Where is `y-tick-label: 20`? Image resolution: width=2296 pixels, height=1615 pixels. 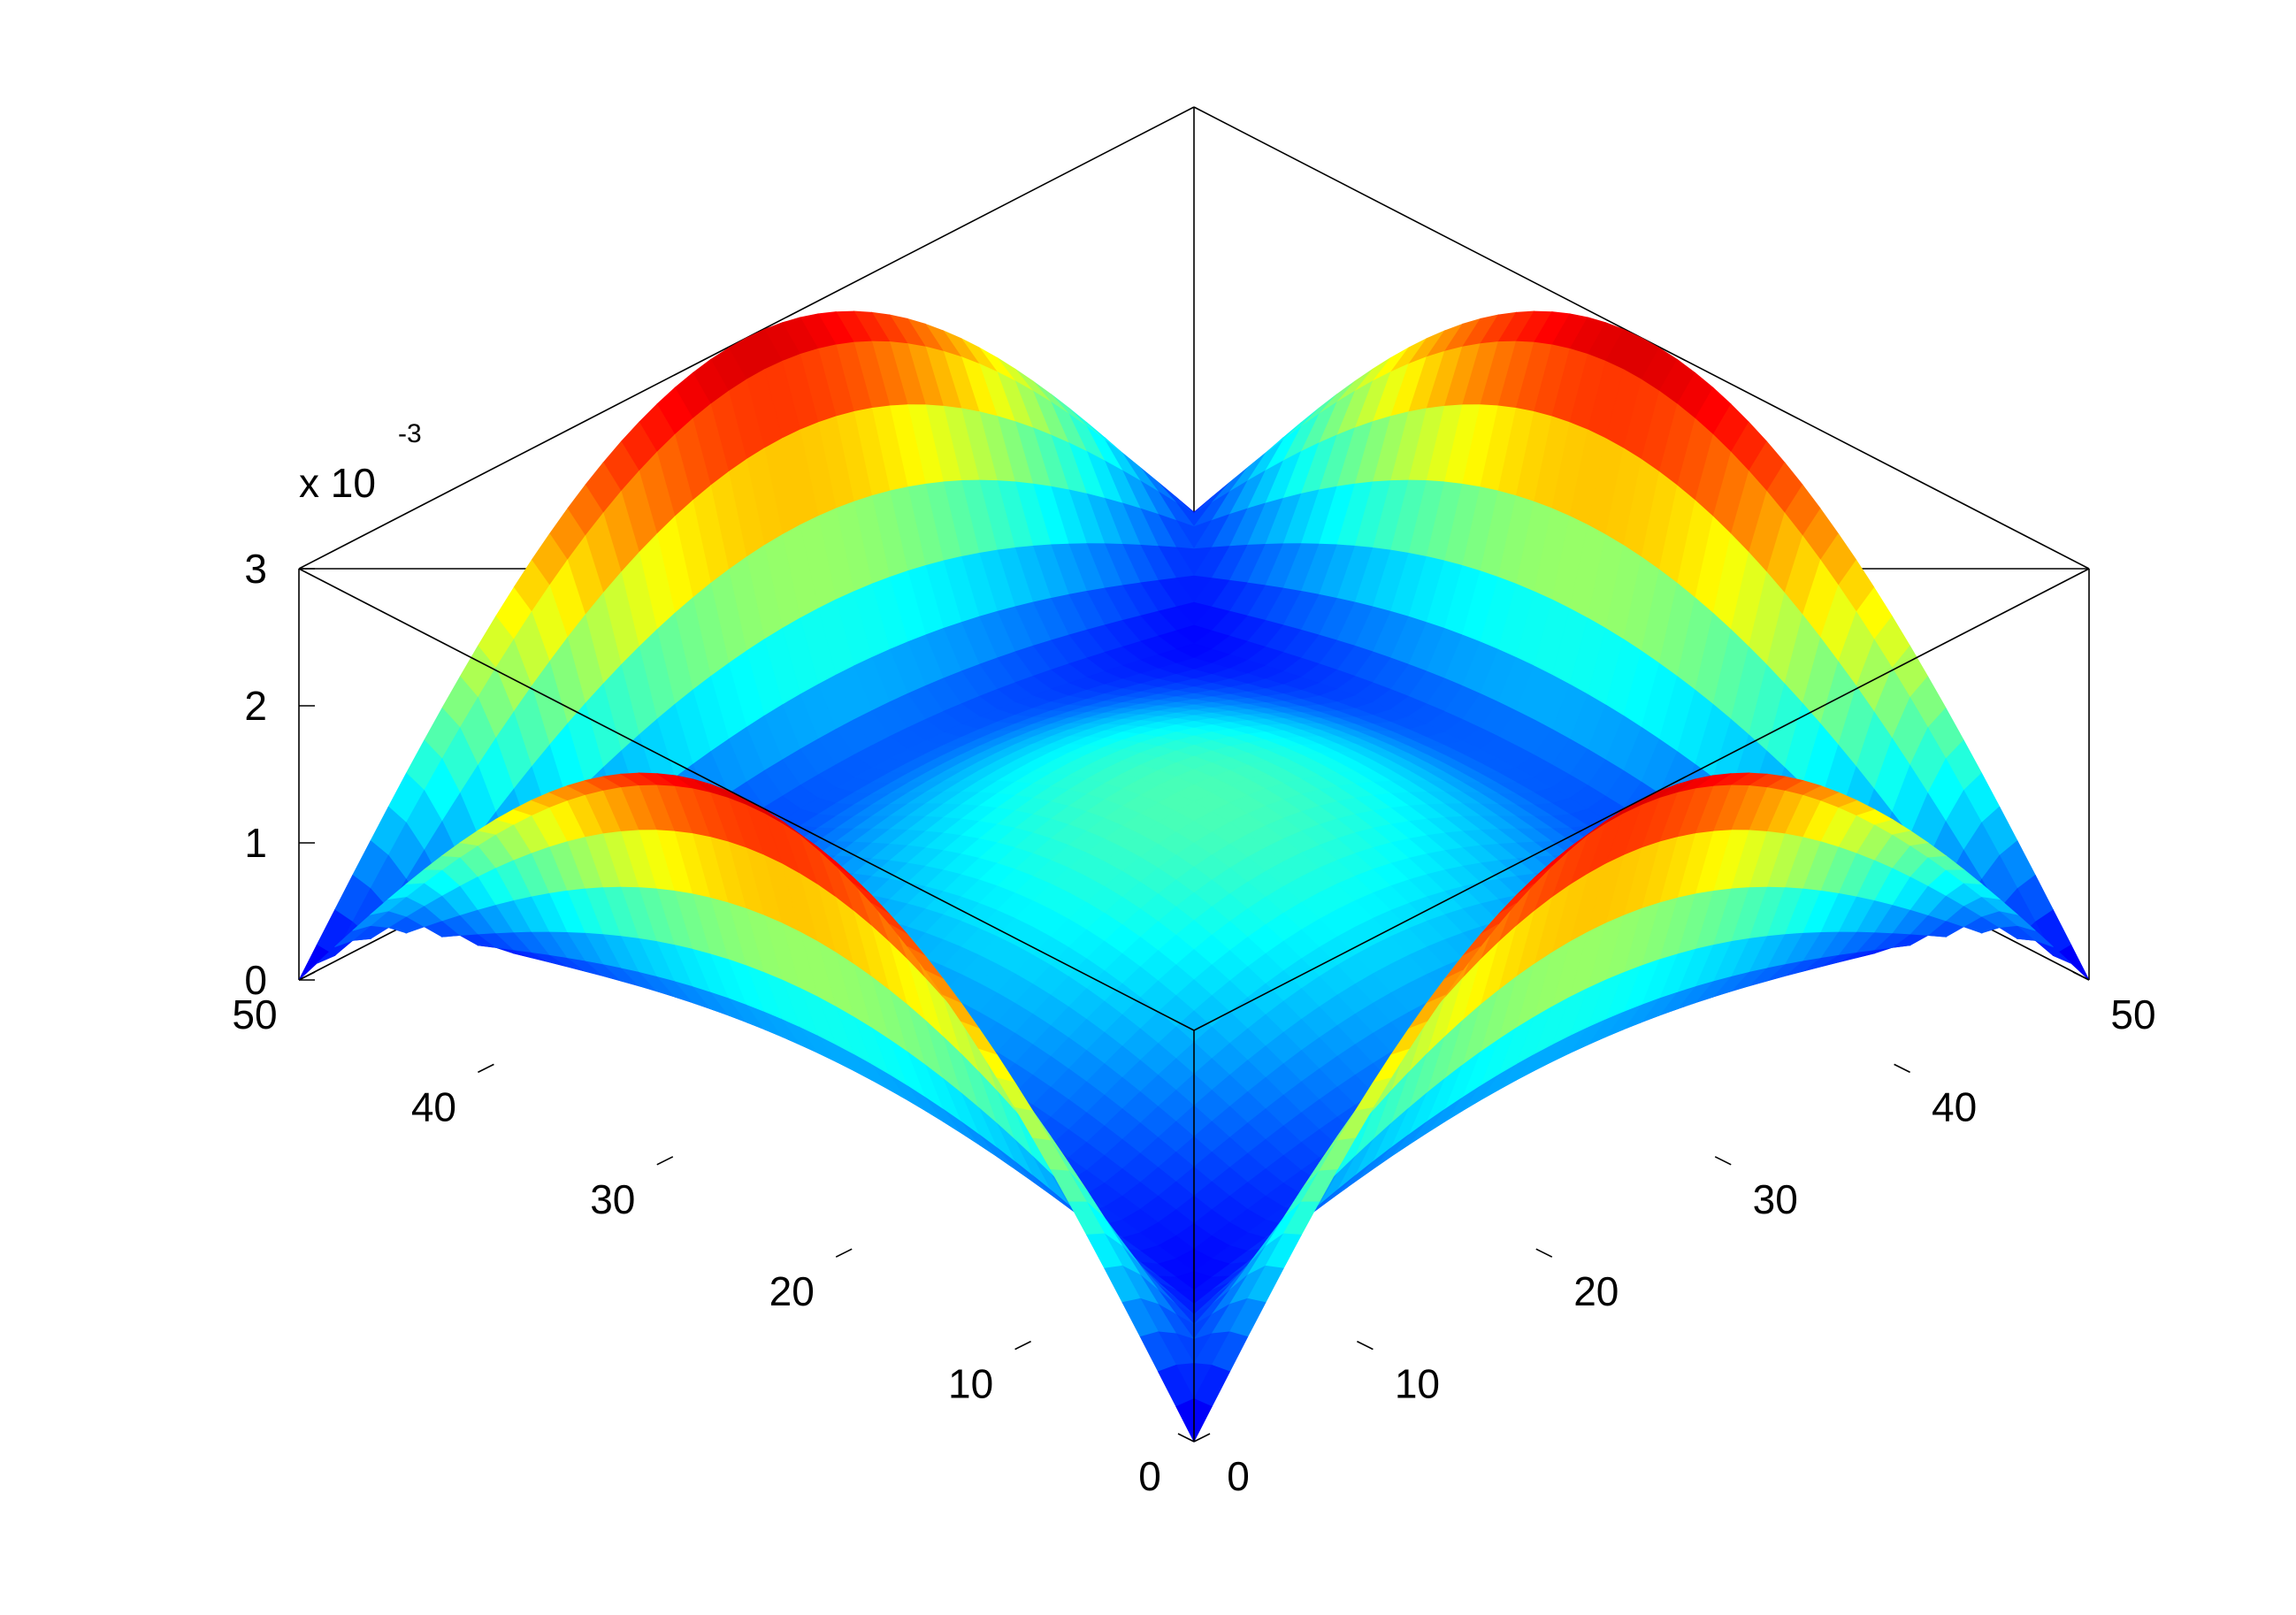
y-tick-label: 20 is located at coordinates (792, 1291).